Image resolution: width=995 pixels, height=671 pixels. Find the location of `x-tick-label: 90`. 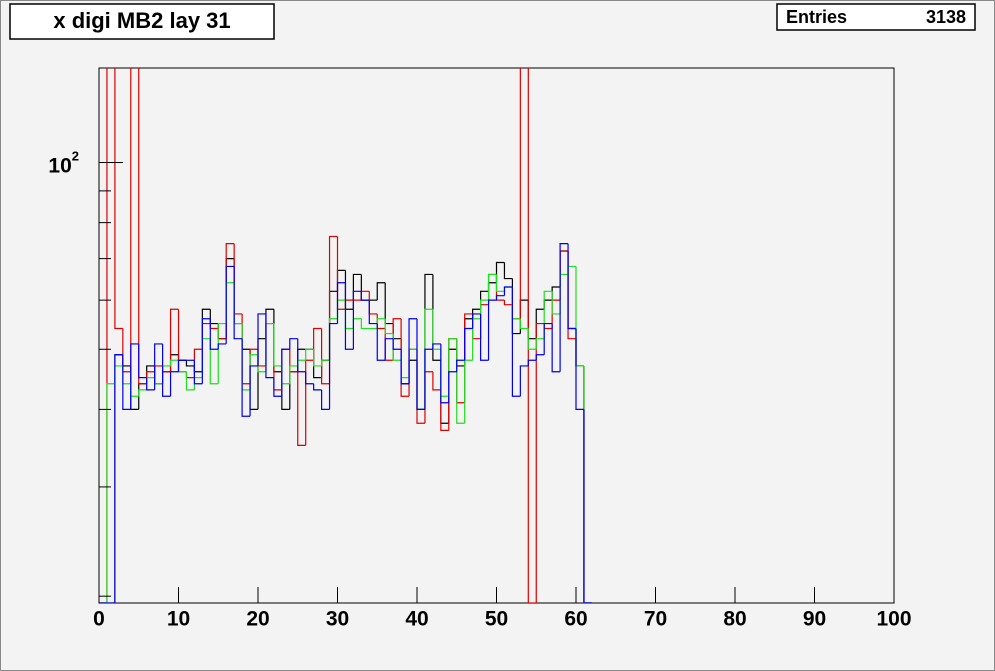

x-tick-label: 90 is located at coordinates (814, 619).